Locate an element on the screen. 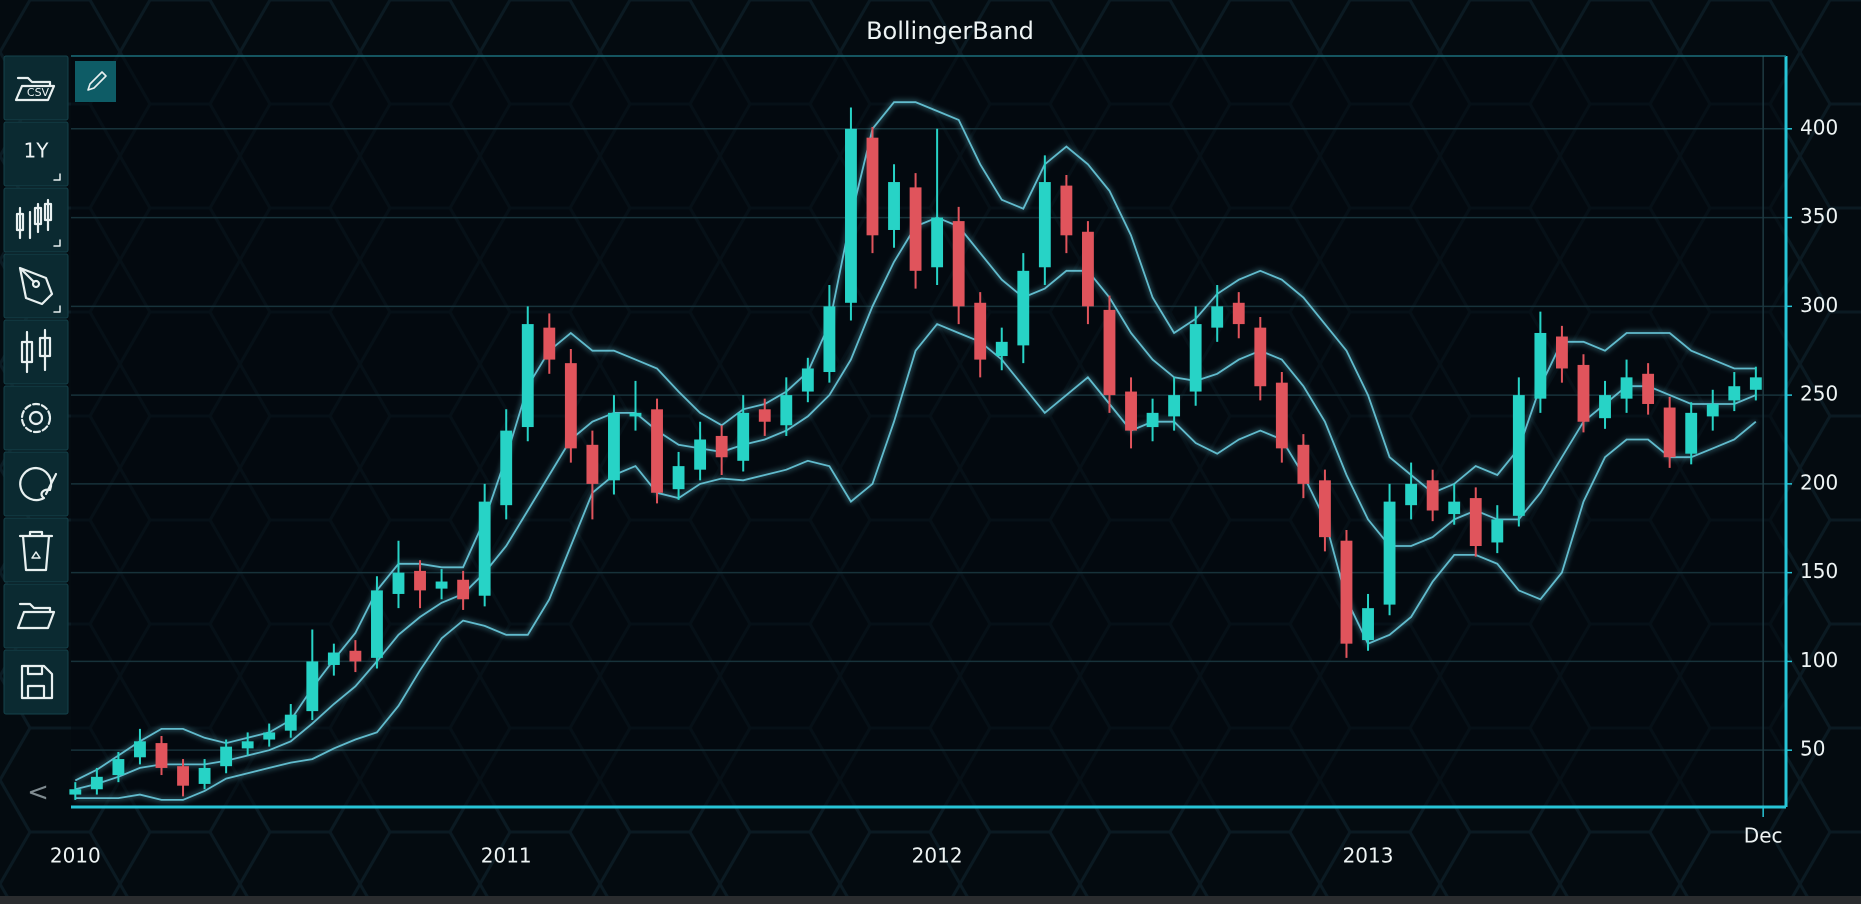  draw-button is located at coordinates (36, 286).